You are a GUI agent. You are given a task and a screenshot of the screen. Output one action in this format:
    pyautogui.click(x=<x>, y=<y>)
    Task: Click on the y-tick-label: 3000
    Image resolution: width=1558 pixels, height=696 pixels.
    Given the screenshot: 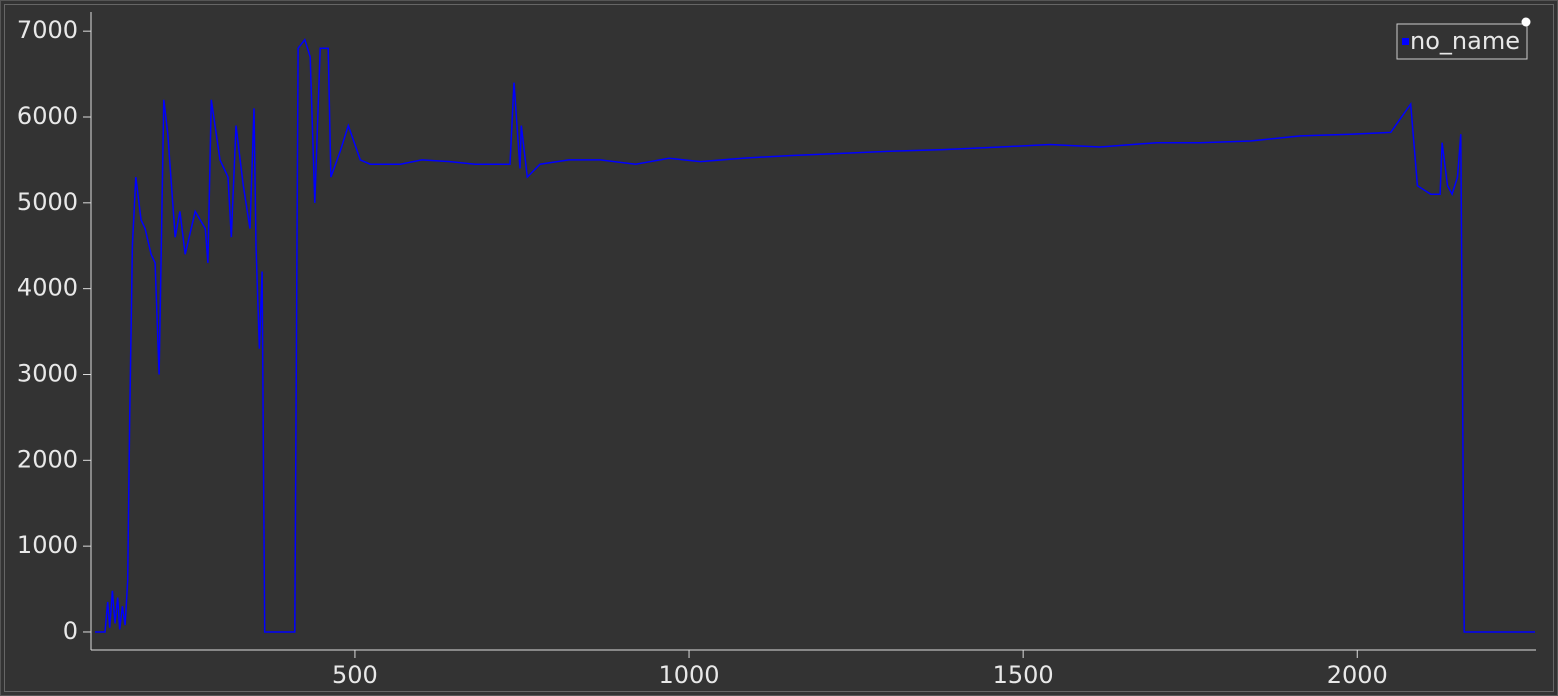 What is the action you would take?
    pyautogui.click(x=47, y=373)
    